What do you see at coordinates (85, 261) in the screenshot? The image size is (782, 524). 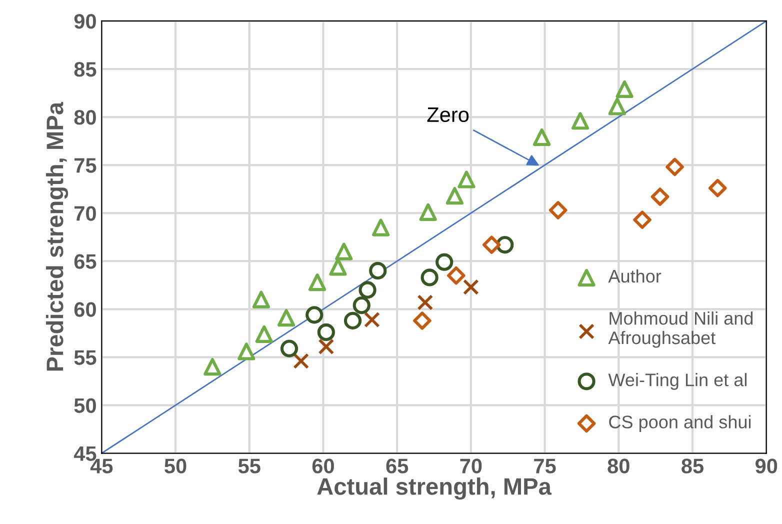 I see `y-tick-label: 65` at bounding box center [85, 261].